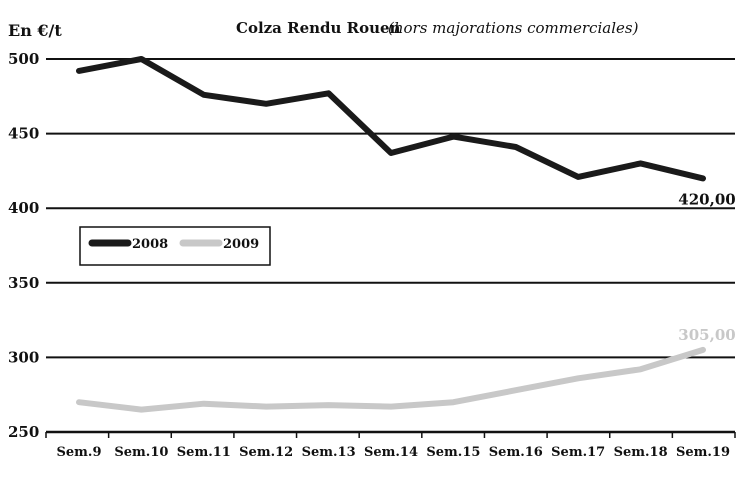 This screenshot has height=488, width=747. I want to click on x-tick-label: Sem.15, so click(453, 452).